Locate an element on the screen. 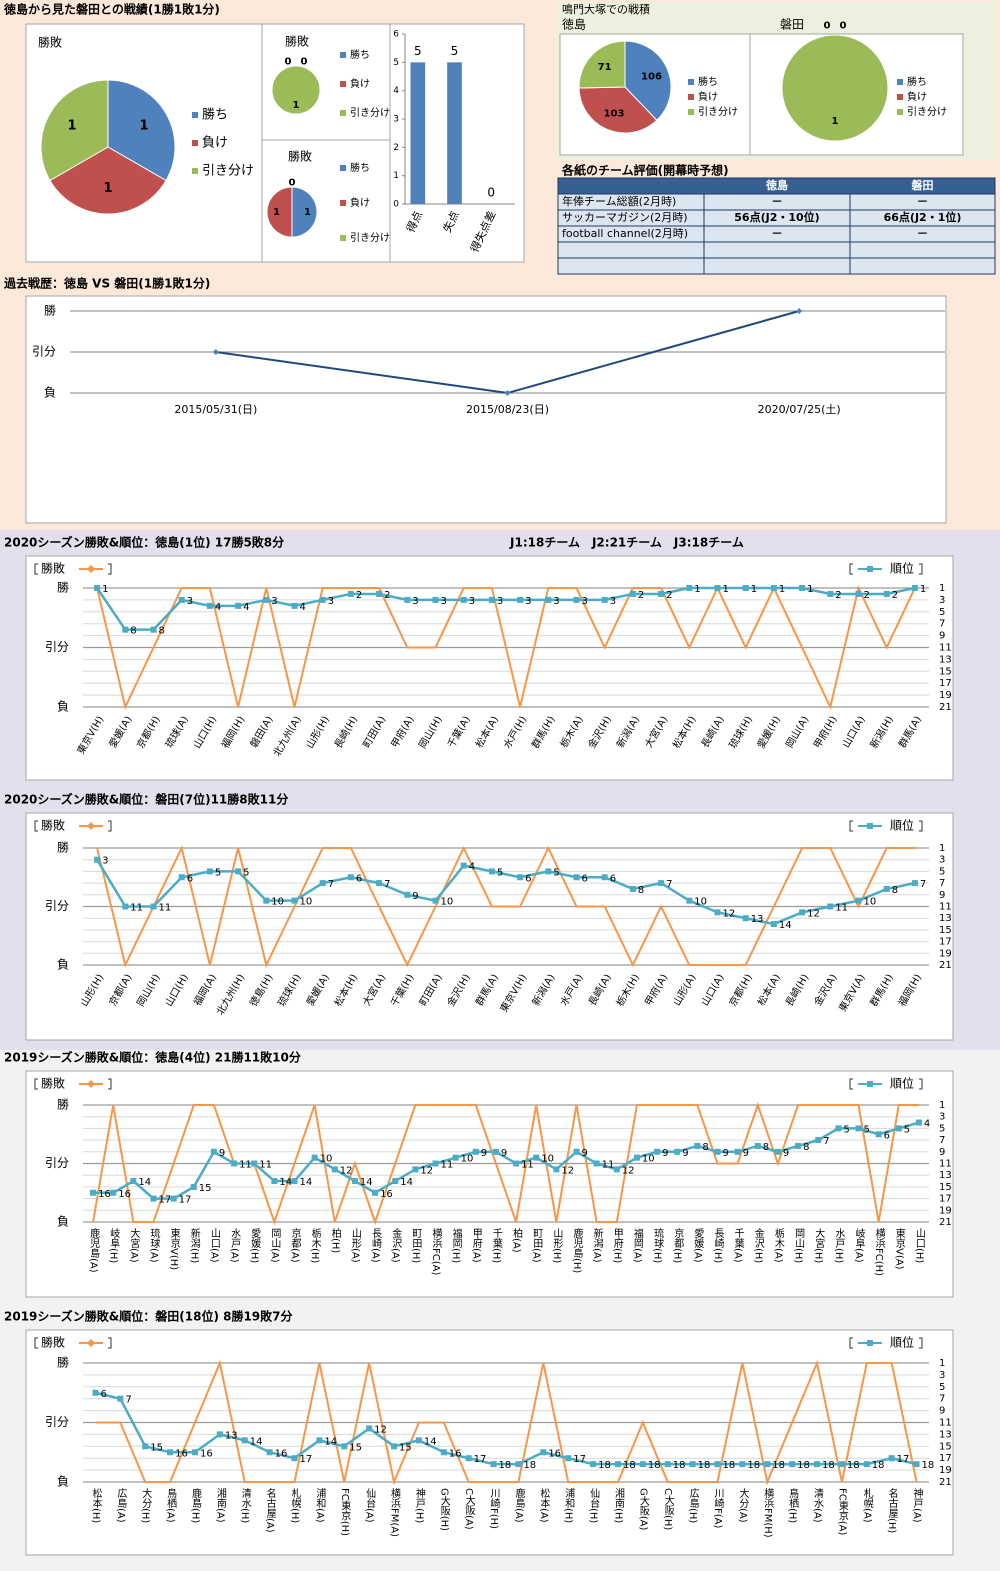  data-label: 11 is located at coordinates (245, 1165).